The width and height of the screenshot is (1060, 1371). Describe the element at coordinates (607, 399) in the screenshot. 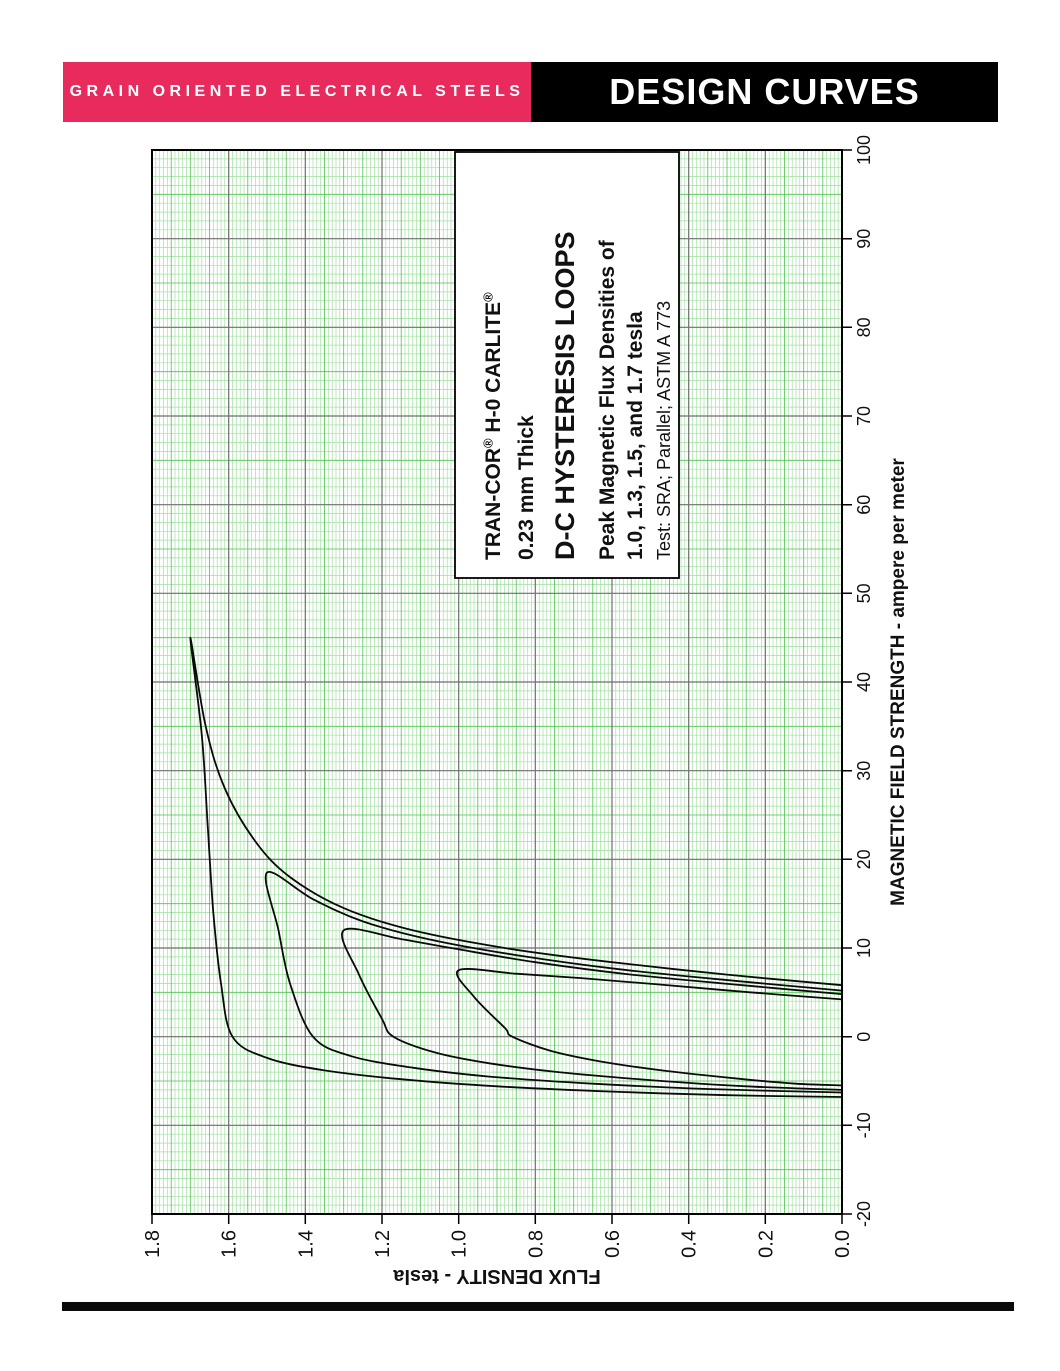

I see `chart-title-line: Peak Magnetic Flux Densities of` at that location.